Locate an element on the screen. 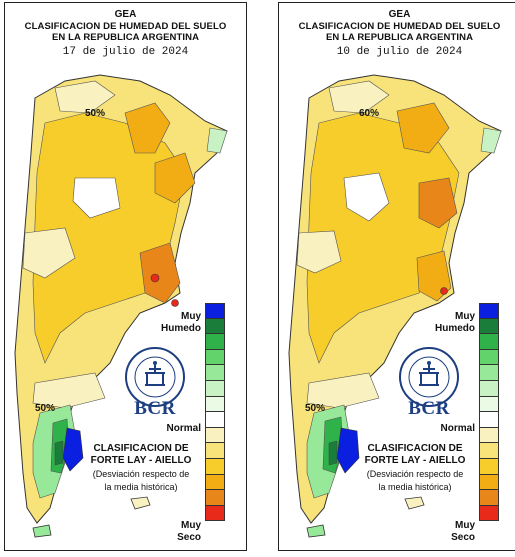 The height and width of the screenshot is (557, 515). isoline-label: 60% is located at coordinates (369, 113).